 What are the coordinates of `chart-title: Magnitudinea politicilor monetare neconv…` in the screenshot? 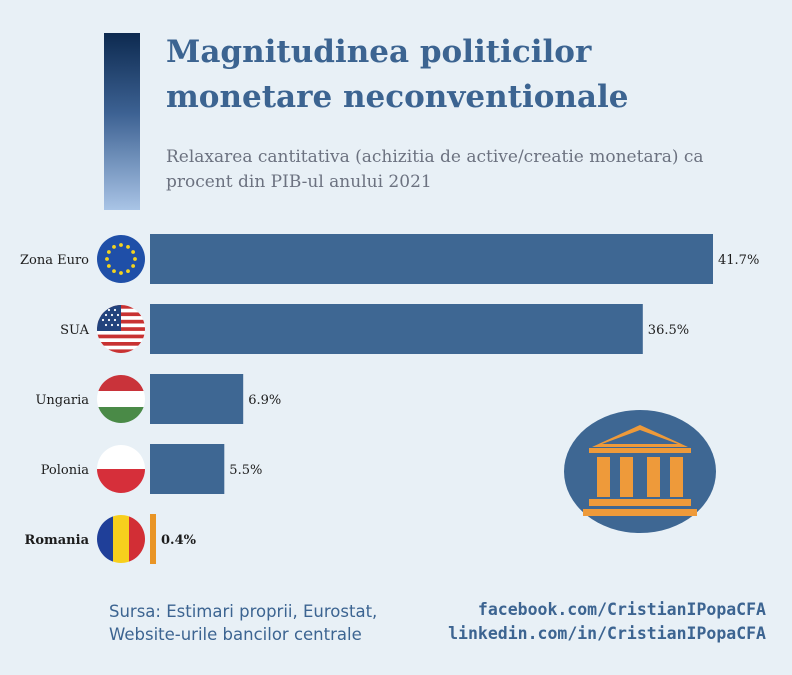 It's located at (397, 74).